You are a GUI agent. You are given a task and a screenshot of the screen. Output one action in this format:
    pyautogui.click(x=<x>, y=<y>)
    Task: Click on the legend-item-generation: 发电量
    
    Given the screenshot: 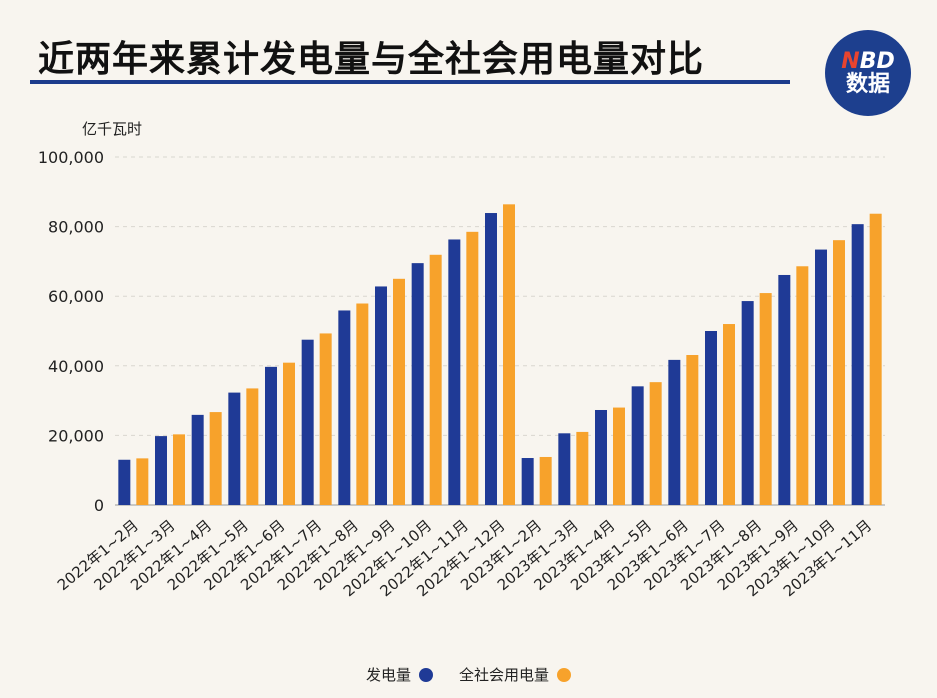 What is the action you would take?
    pyautogui.click(x=399, y=674)
    